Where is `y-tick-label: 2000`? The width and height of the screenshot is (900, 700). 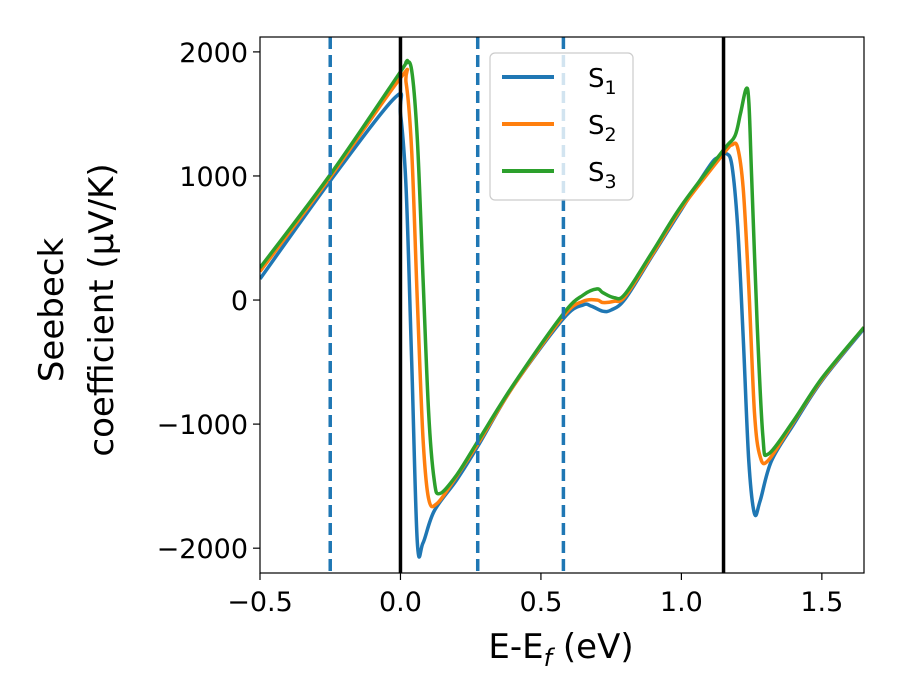
y-tick-label: 2000 is located at coordinates (213, 53).